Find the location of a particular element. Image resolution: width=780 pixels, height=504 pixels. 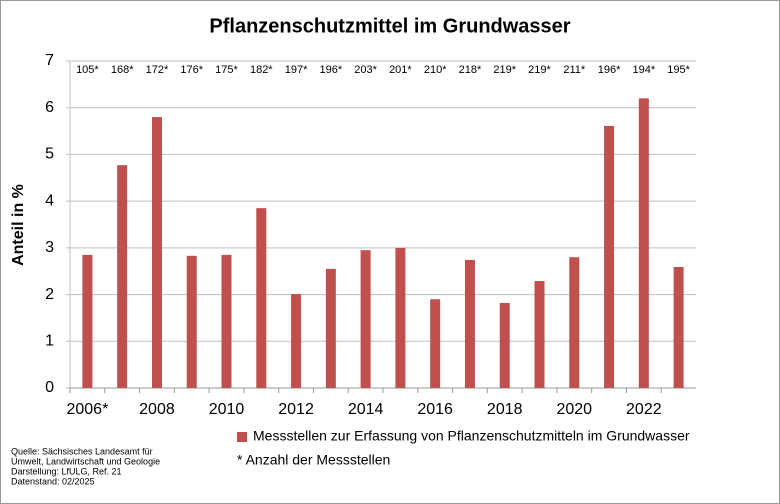

y-tick-label: 7 is located at coordinates (49, 60).